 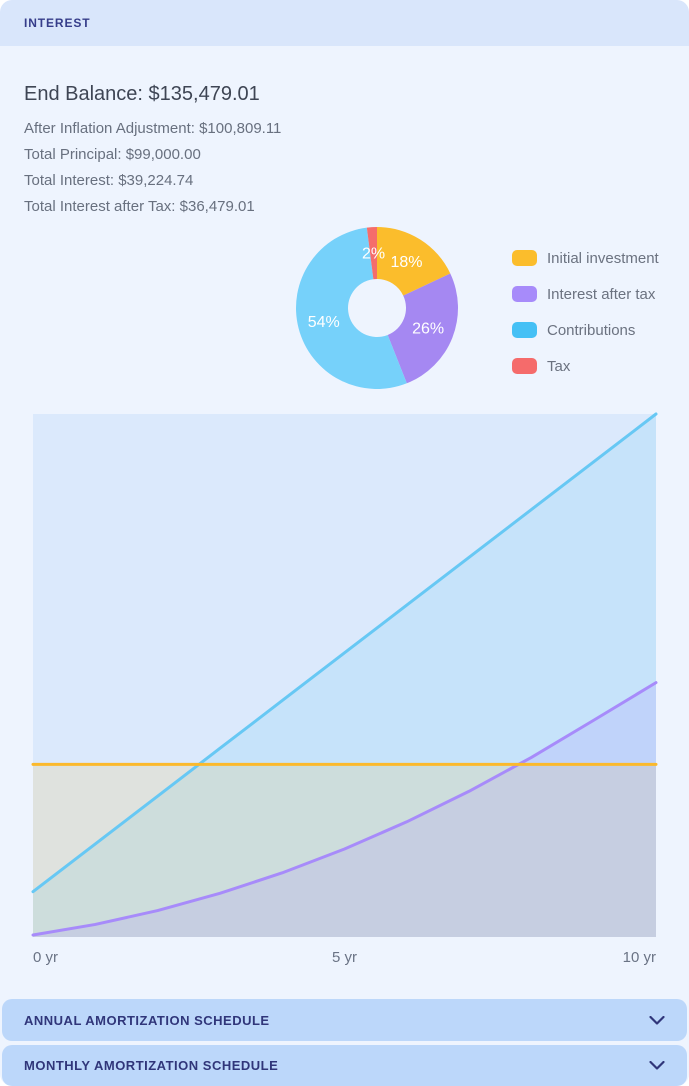 What do you see at coordinates (591, 330) in the screenshot?
I see `legend-label: Contributions` at bounding box center [591, 330].